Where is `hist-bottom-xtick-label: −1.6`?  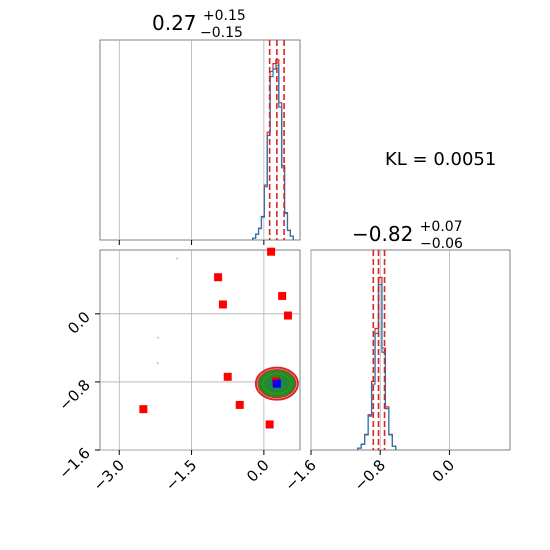
hist-bottom-xtick-label: −1.6 is located at coordinates (300, 475).